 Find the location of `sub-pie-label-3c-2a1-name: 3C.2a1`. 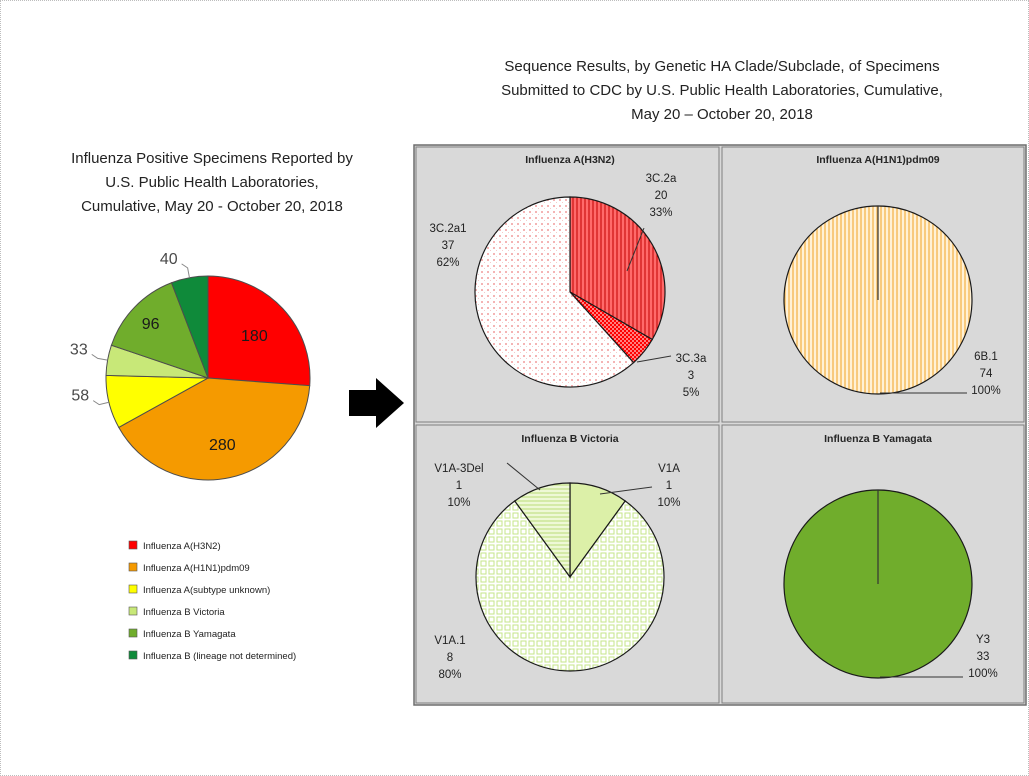

sub-pie-label-3c-2a1-name: 3C.2a1 is located at coordinates (447, 229).